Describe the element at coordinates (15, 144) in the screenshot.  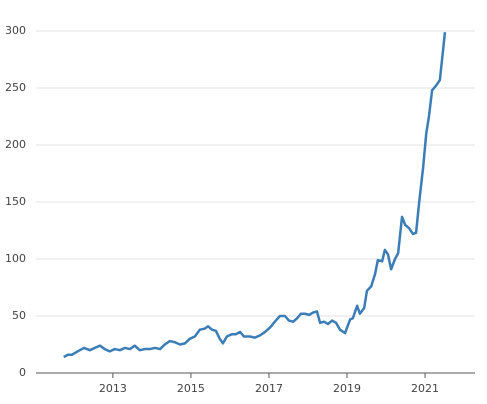
I see `y-tick-label: 200` at that location.